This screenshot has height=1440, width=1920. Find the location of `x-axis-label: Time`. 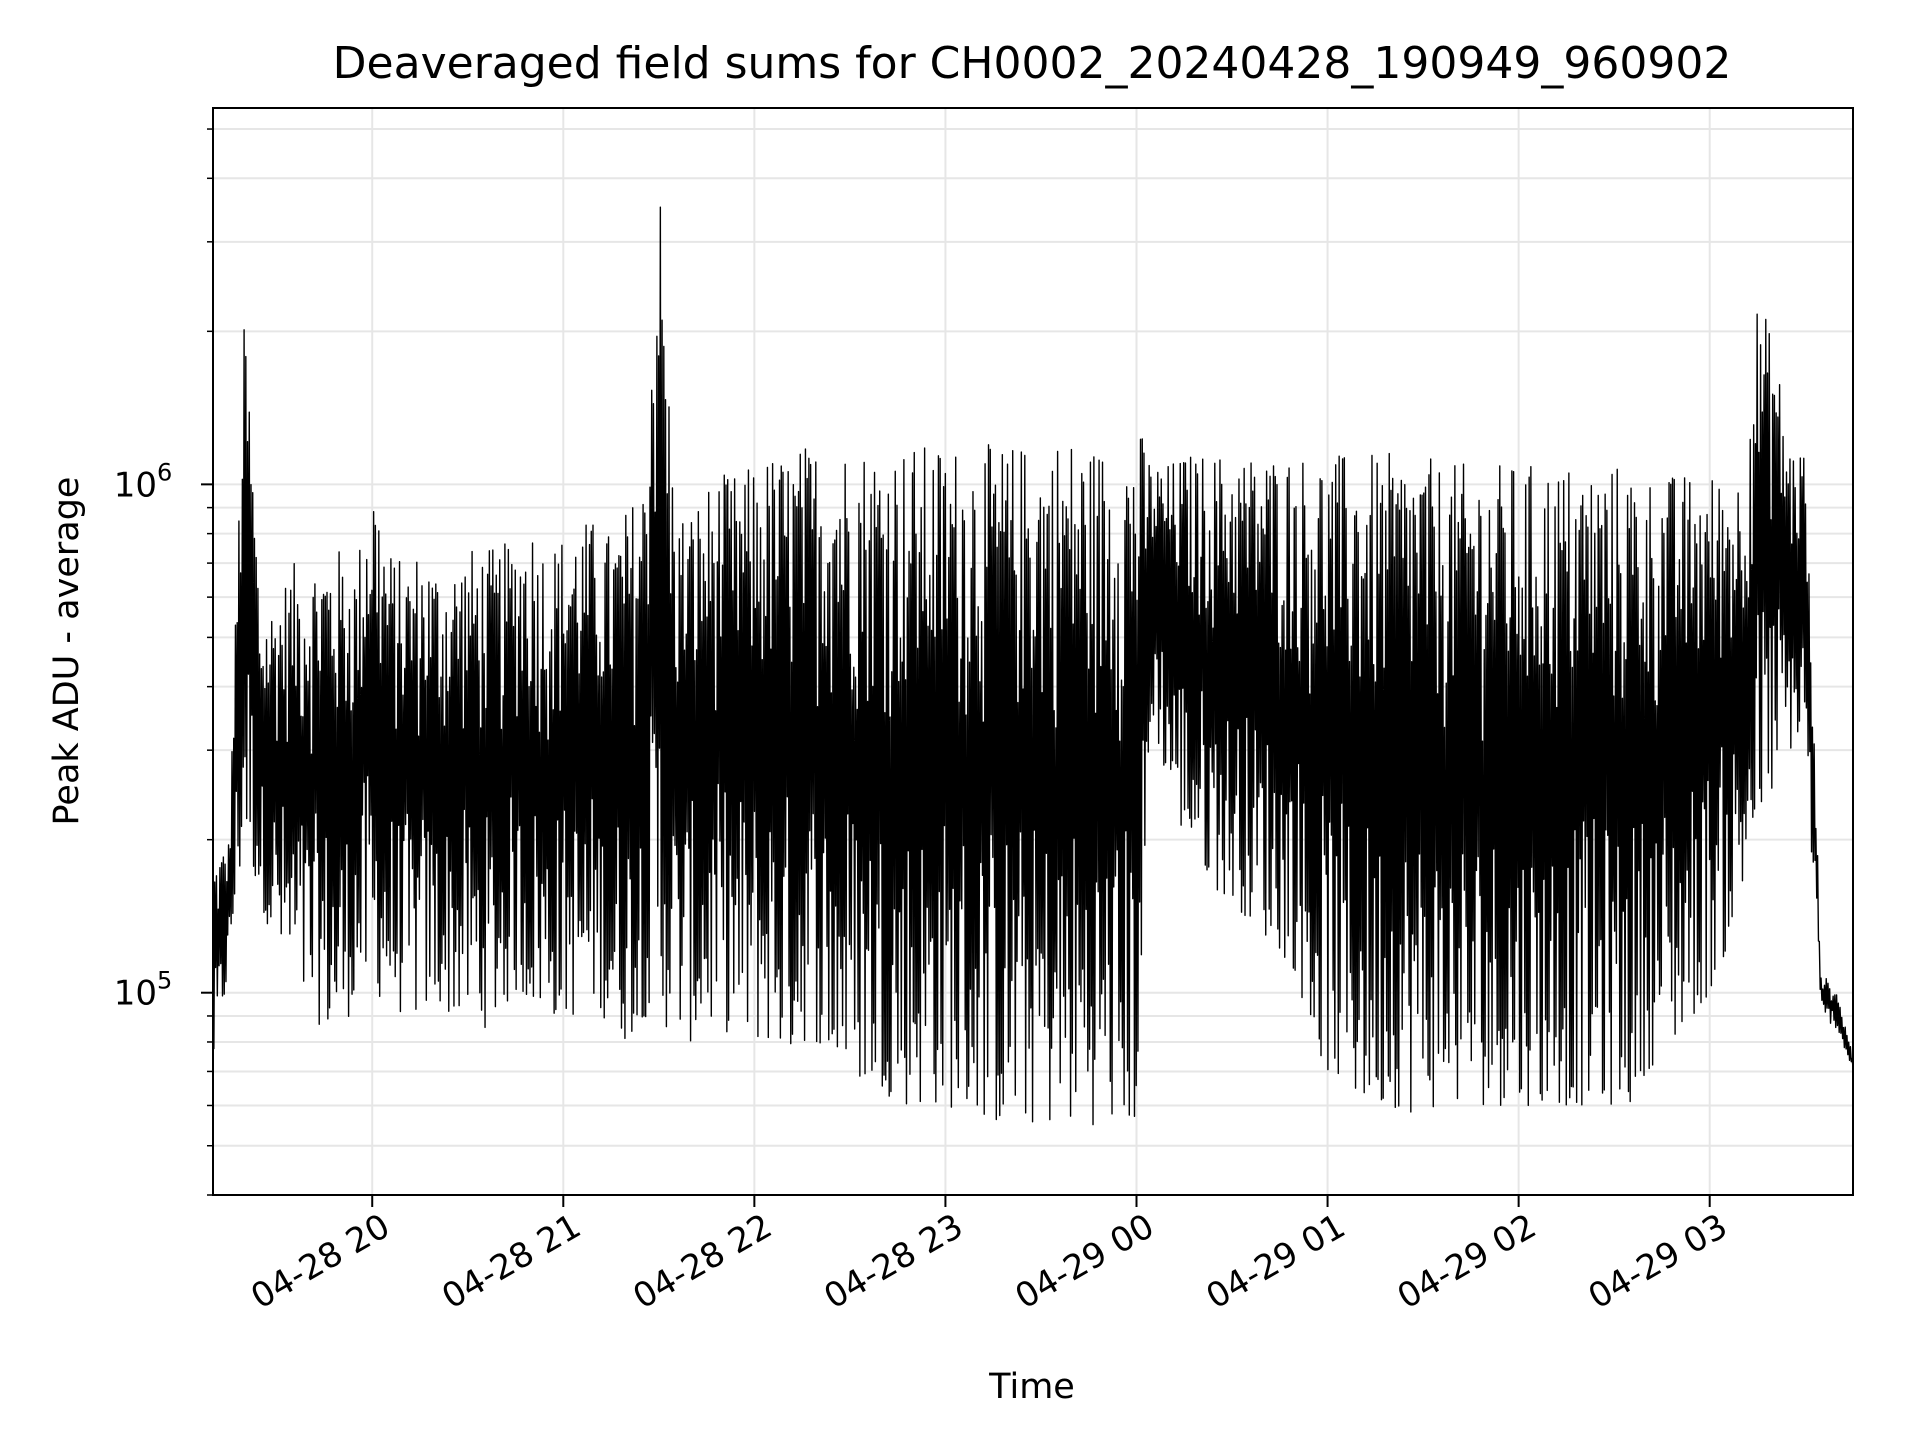

x-axis-label: Time is located at coordinates (1031, 1387).